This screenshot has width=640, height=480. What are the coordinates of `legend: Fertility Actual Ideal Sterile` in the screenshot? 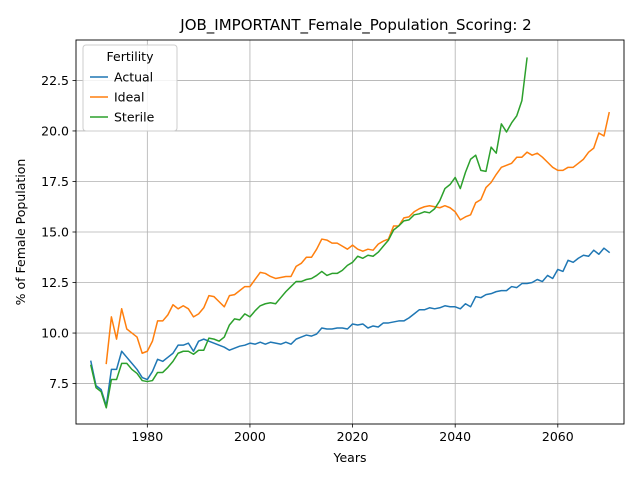 It's located at (130, 88).